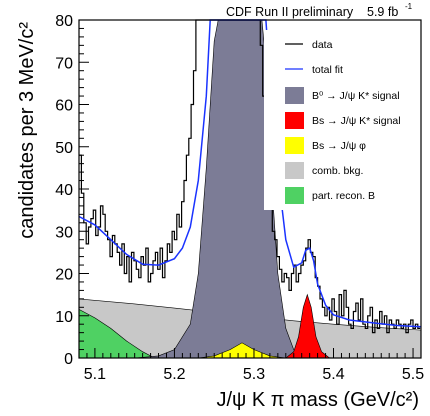 The height and width of the screenshot is (416, 430). Describe the element at coordinates (294, 145) in the screenshot. I see `legend-swatch-bs-phi` at that location.